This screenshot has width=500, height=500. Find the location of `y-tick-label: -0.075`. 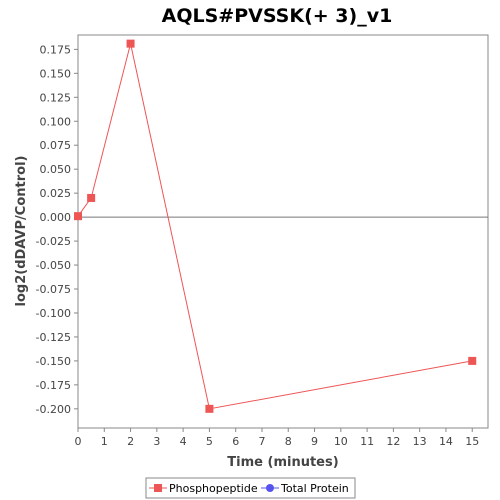

y-tick-label: -0.075 is located at coordinates (53, 289).